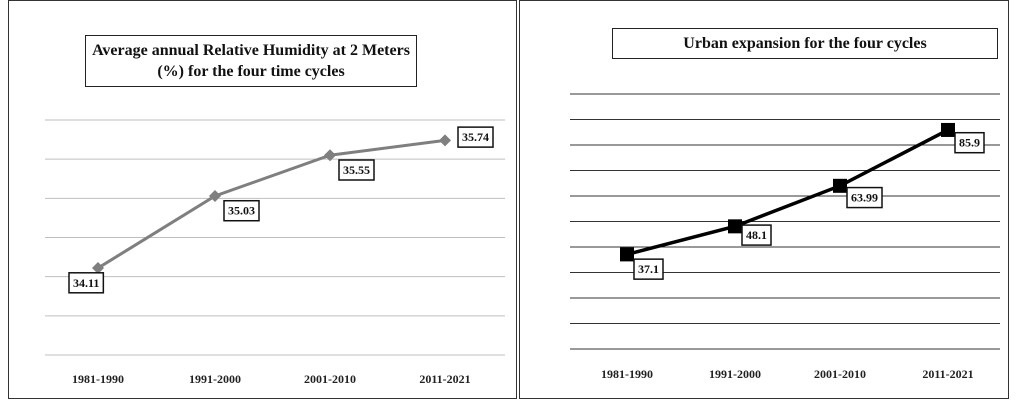 Image resolution: width=1016 pixels, height=401 pixels. I want to click on data-label: 63.99, so click(864, 197).